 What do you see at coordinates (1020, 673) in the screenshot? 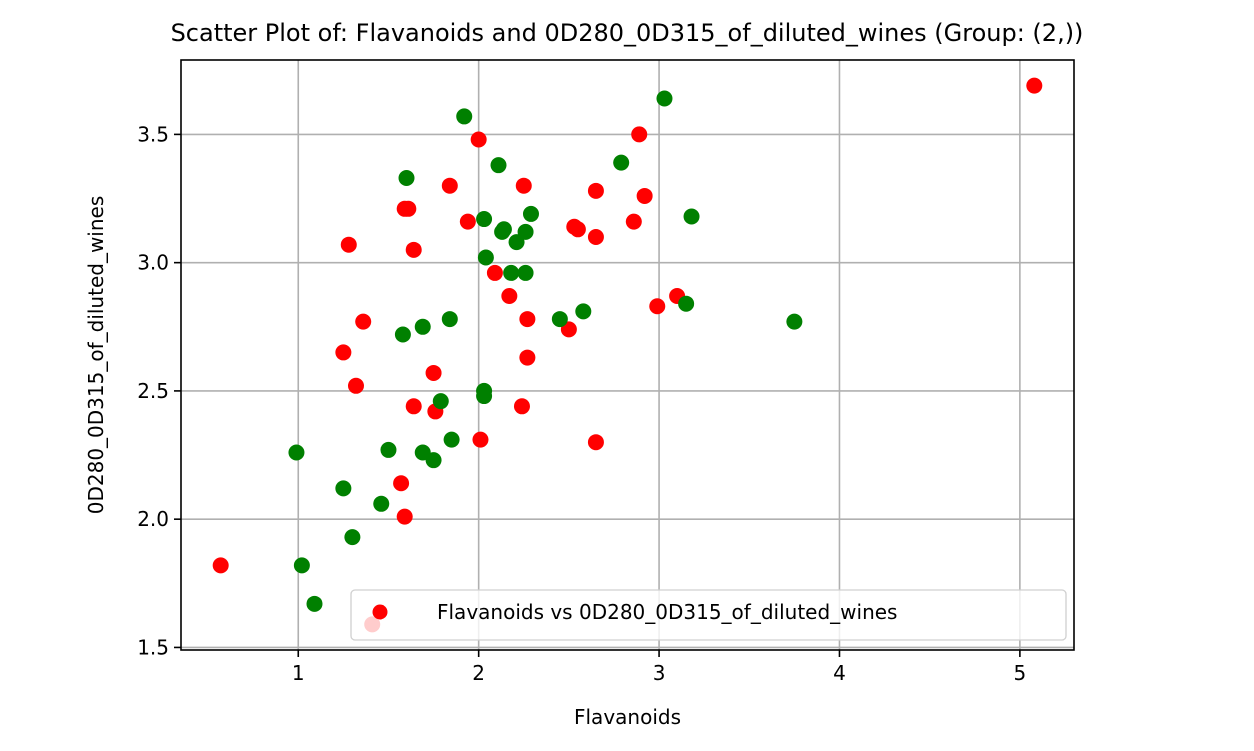
I see `x-tick-label: 5` at bounding box center [1020, 673].